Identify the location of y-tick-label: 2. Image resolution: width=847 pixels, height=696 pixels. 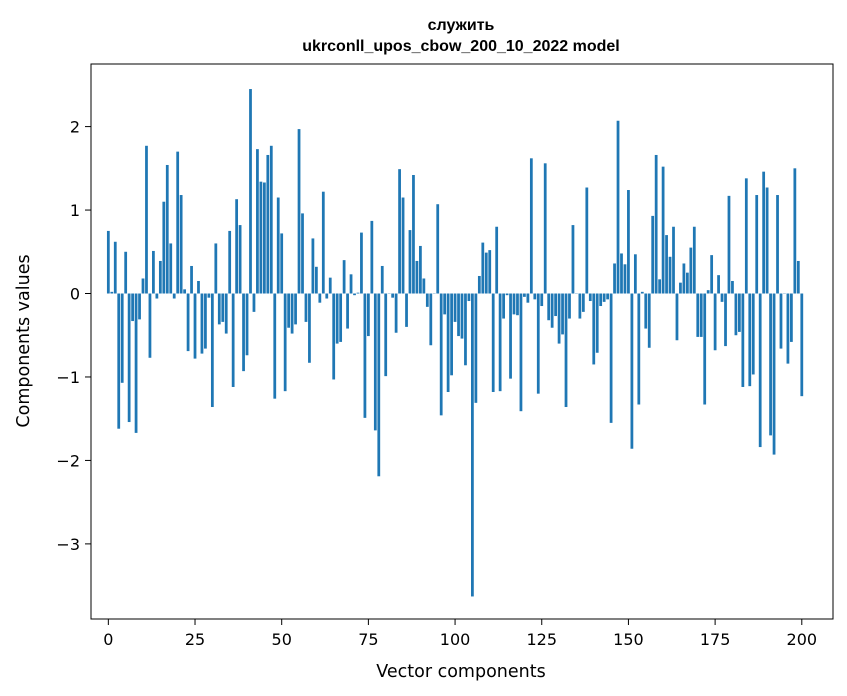
(75, 127).